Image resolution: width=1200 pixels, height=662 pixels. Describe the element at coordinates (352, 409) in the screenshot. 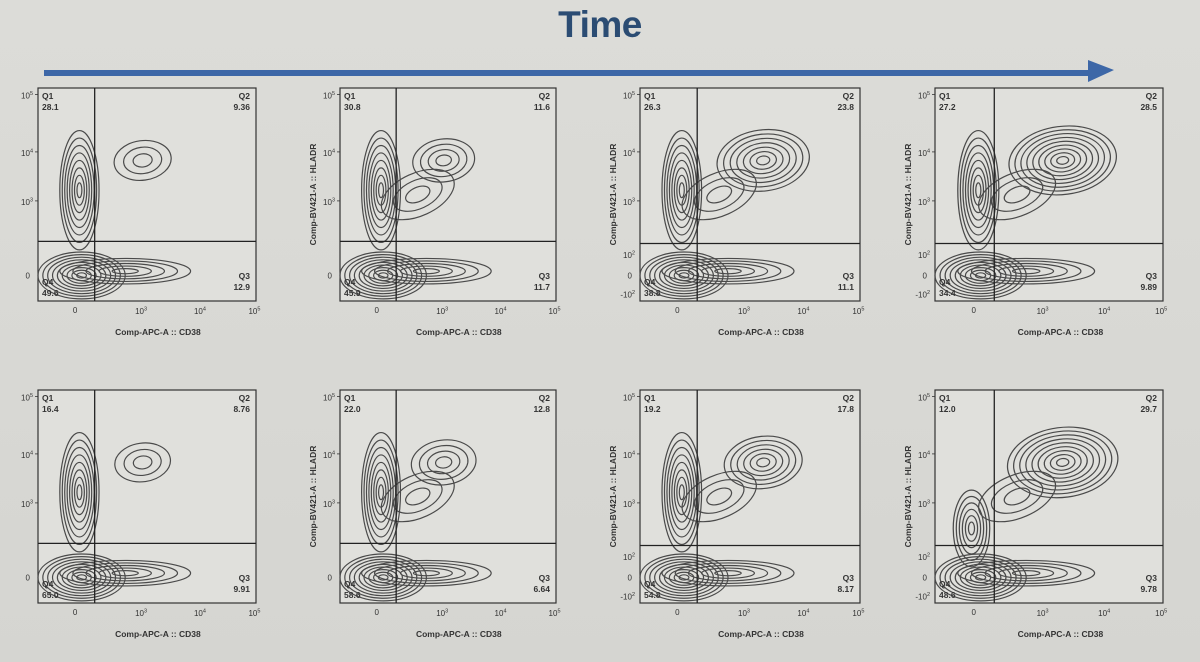

I see `q1-value: 22.0` at that location.